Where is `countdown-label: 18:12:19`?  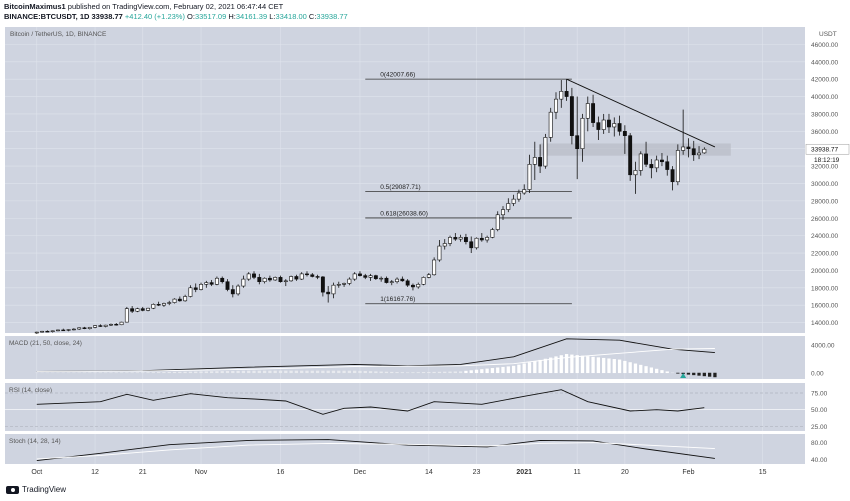 countdown-label: 18:12:19 is located at coordinates (827, 160).